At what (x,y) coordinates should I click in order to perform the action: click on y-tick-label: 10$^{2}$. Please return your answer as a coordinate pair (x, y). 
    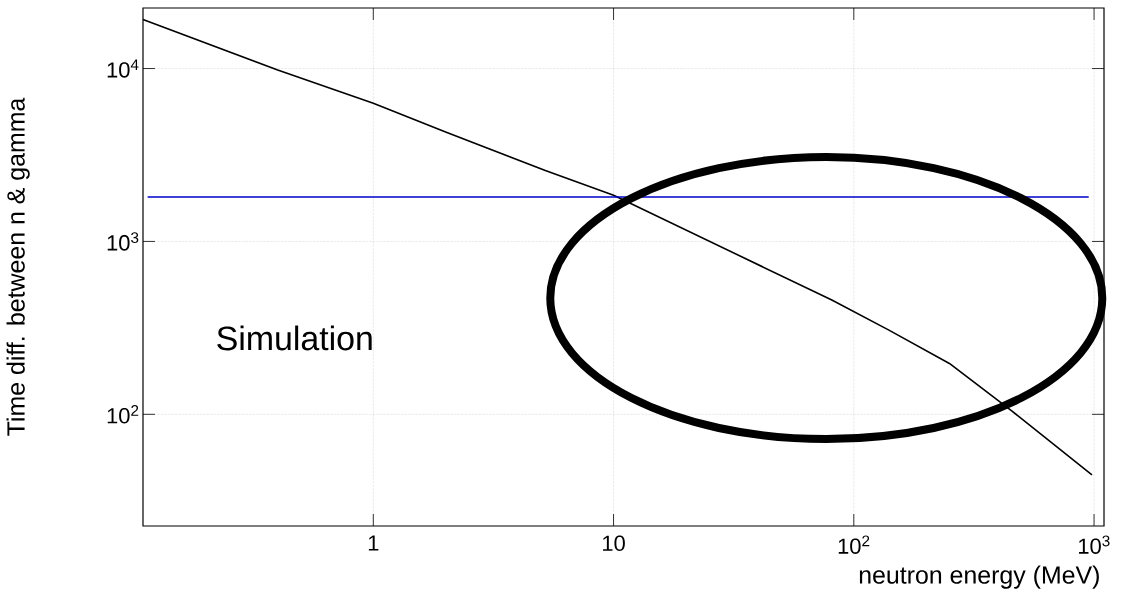
    Looking at the image, I should click on (123, 414).